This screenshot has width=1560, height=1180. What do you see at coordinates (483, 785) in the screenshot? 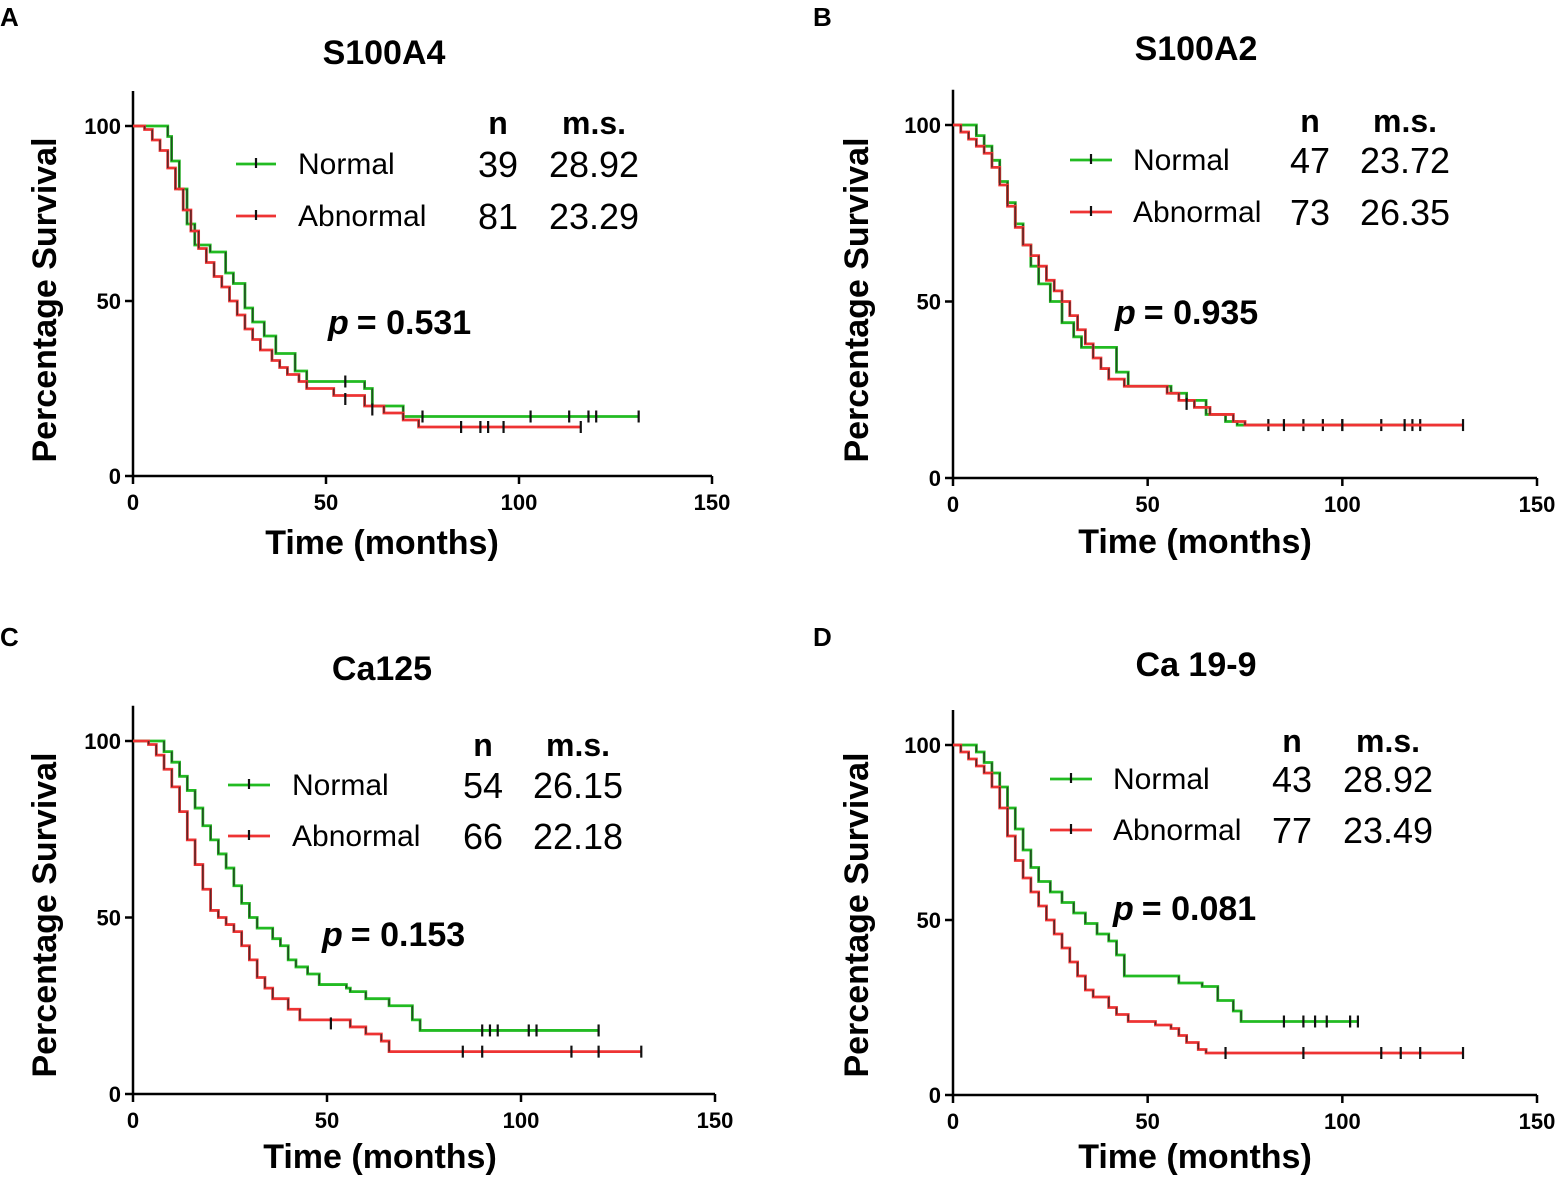
I see `legend-n-value: 54` at bounding box center [483, 785].